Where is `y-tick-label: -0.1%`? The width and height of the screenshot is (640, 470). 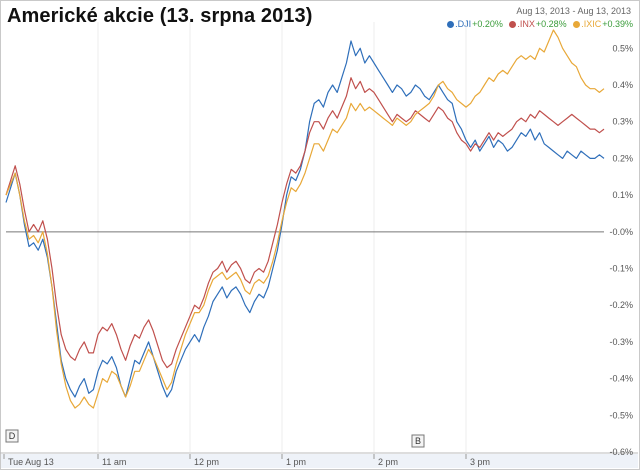
y-tick-label: -0.1% is located at coordinates (621, 269).